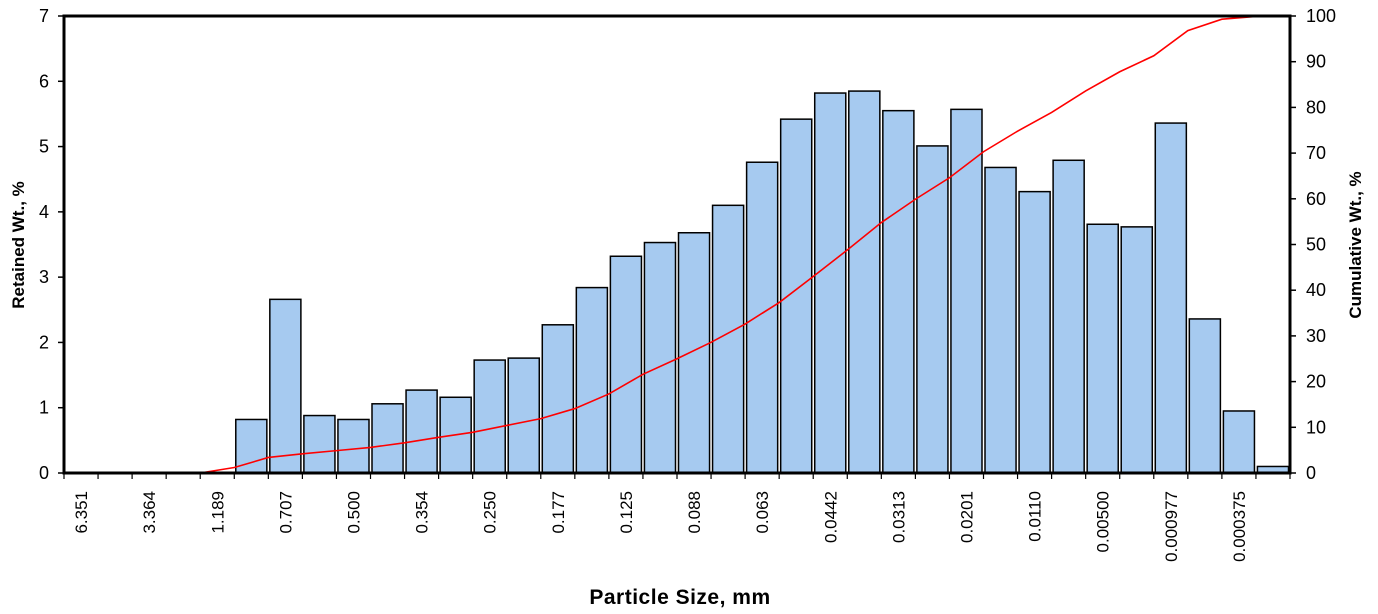  Describe the element at coordinates (1316, 245) in the screenshot. I see `right-tick-label: 50` at that location.